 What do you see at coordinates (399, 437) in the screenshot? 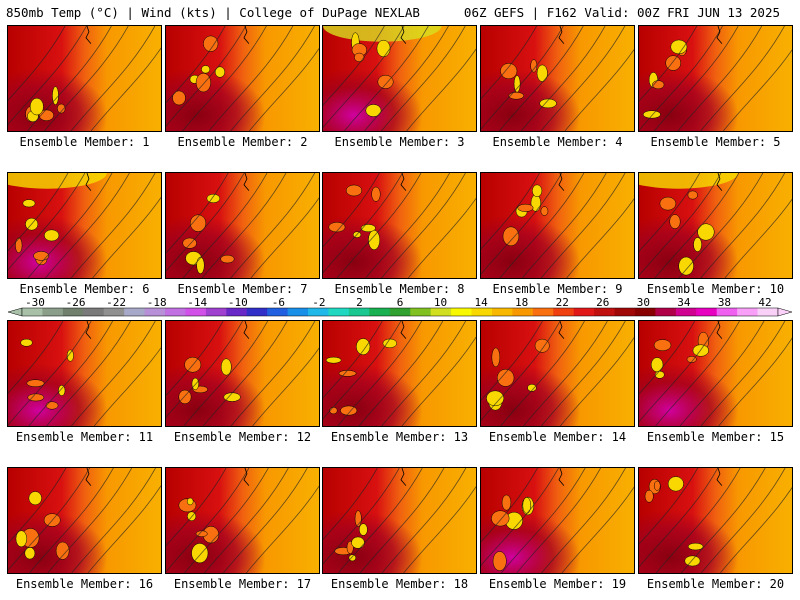
I see `ensemble-member-label: Ensemble Member: 13` at bounding box center [399, 437].